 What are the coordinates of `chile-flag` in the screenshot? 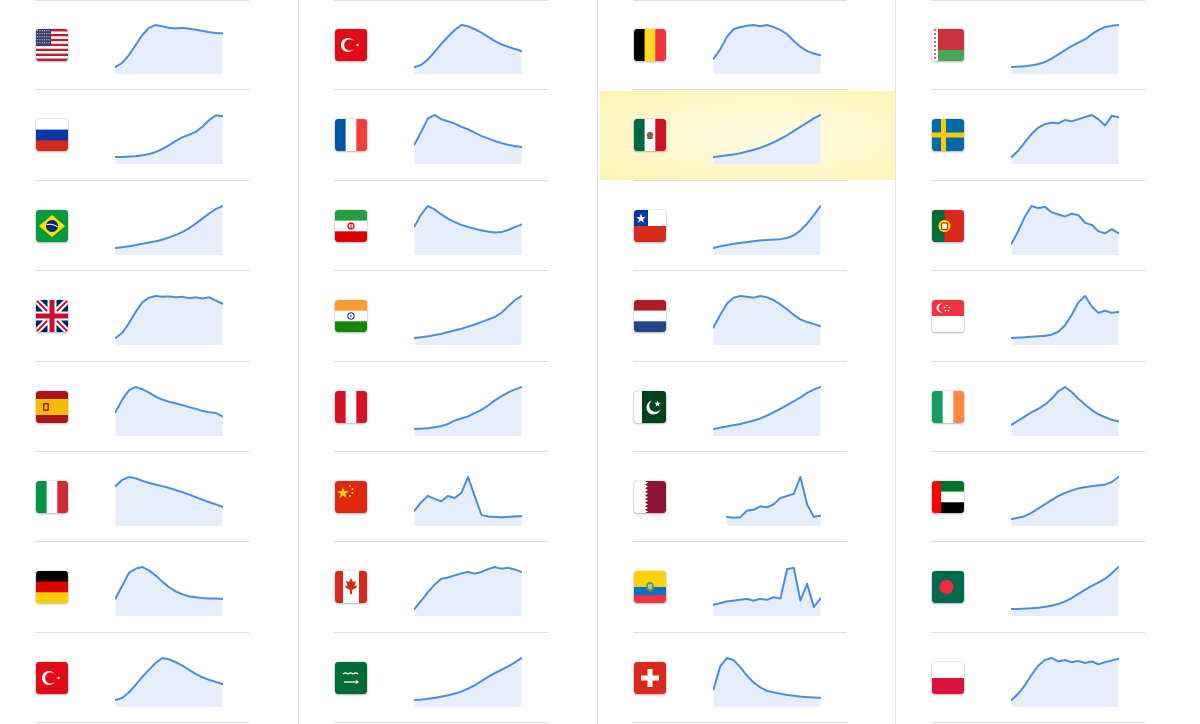 It's located at (650, 226).